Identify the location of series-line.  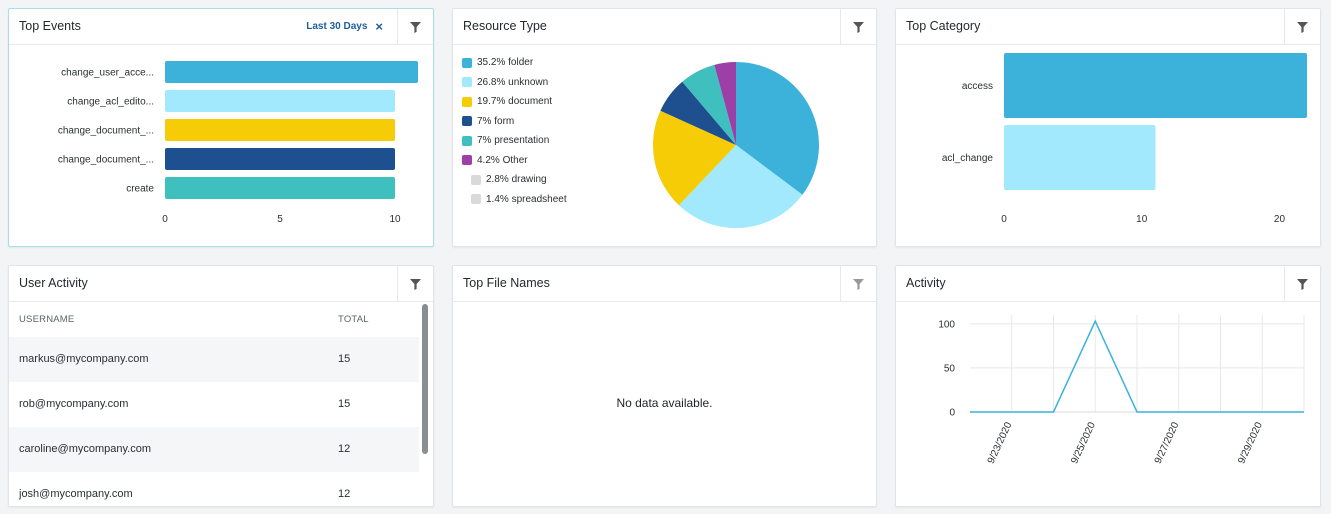
(1137, 366).